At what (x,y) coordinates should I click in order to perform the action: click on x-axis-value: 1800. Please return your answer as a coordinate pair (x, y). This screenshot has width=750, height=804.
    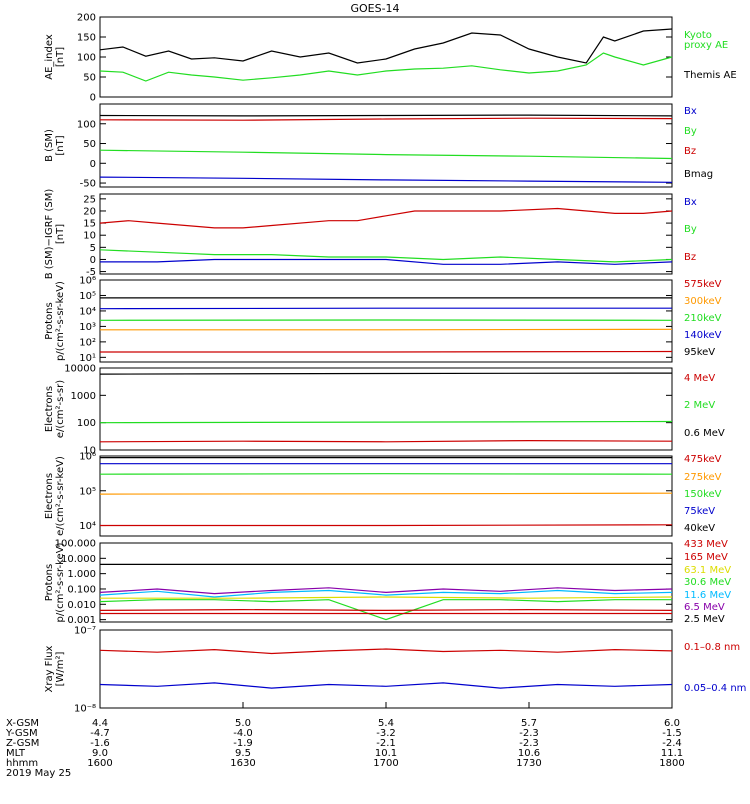
    Looking at the image, I should click on (671, 763).